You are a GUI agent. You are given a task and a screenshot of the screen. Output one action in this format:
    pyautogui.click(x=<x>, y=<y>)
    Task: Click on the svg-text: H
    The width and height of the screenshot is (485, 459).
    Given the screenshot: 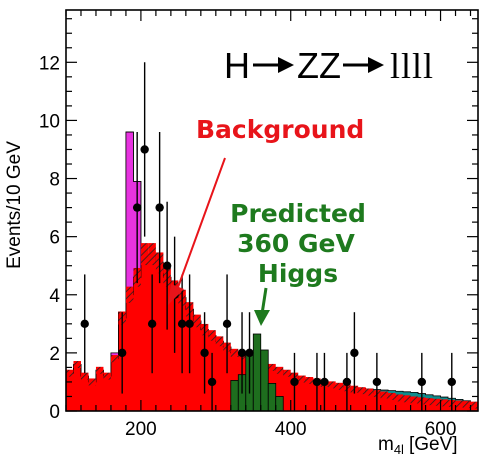 What is the action you would take?
    pyautogui.click(x=237, y=65)
    